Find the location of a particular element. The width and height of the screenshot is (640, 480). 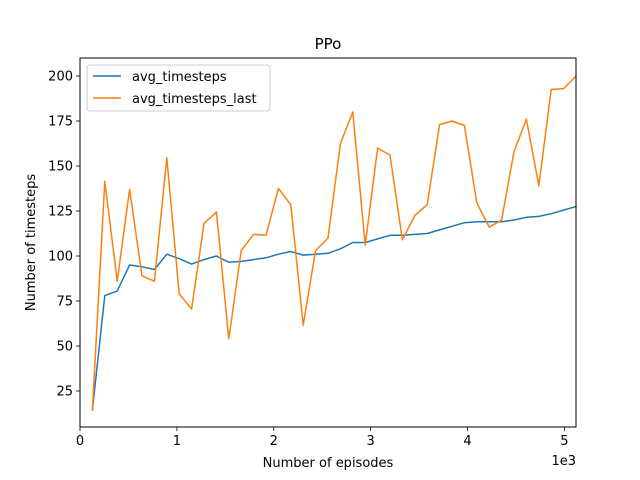

y-tick-label: 175 is located at coordinates (60, 122).